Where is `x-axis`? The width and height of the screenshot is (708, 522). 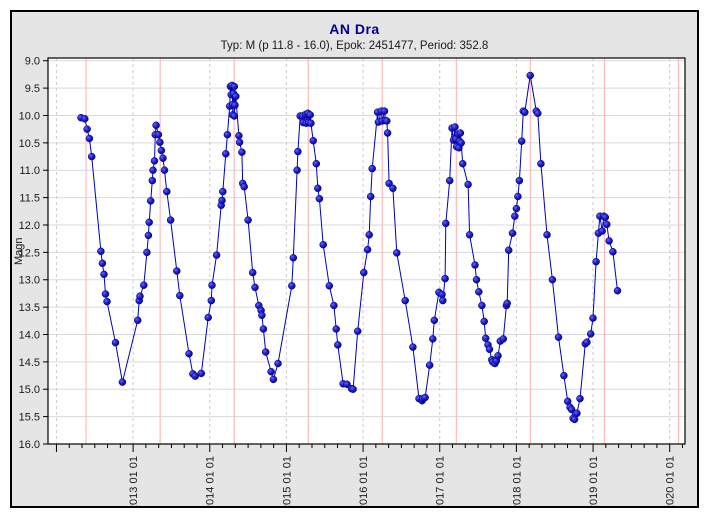
x-axis is located at coordinates (369, 448).